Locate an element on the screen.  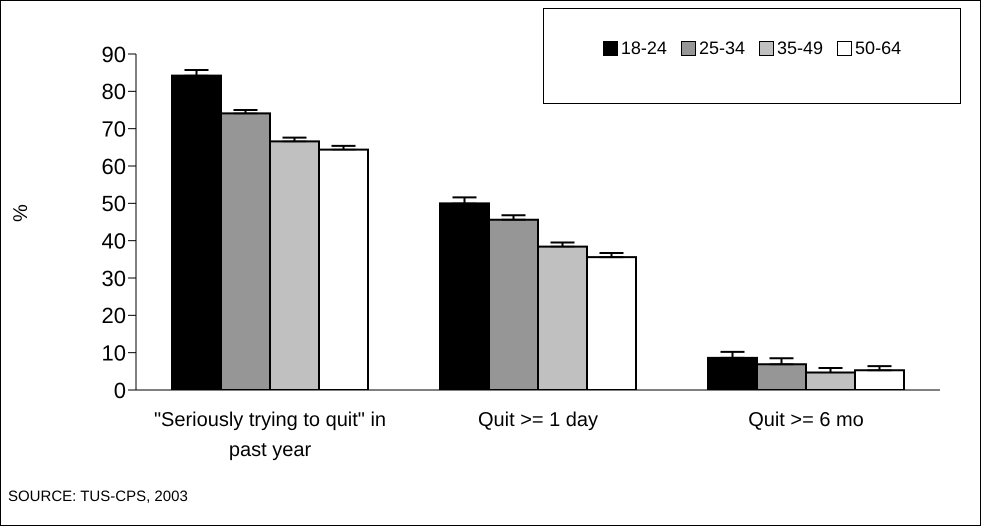
y-tick-label: 10 is located at coordinates (114, 353).